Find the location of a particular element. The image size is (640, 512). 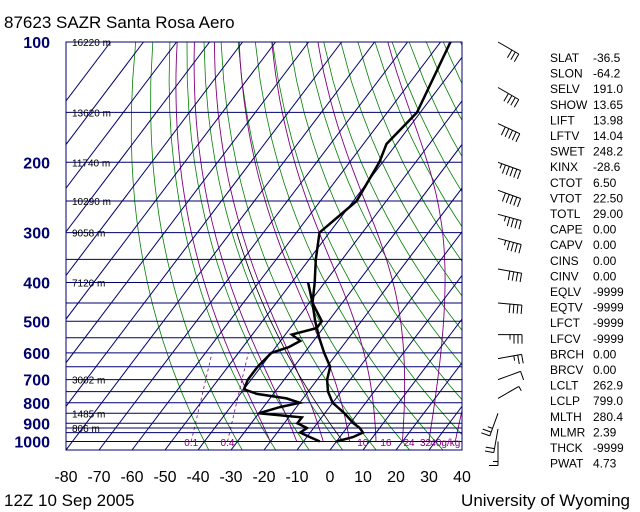

data-credit: University of Wyoming is located at coordinates (545, 500).